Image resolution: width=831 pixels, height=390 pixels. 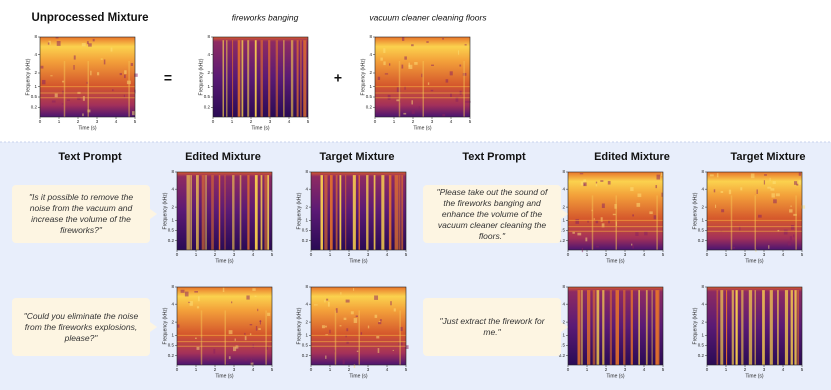 What do you see at coordinates (432, 121) in the screenshot?
I see `x-tick-label: 3` at bounding box center [432, 121].